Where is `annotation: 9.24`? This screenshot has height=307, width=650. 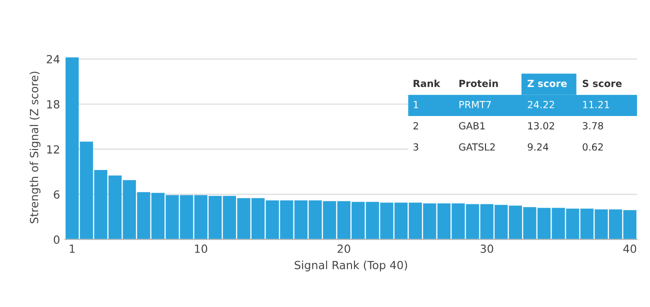 annotation: 9.24 is located at coordinates (538, 147).